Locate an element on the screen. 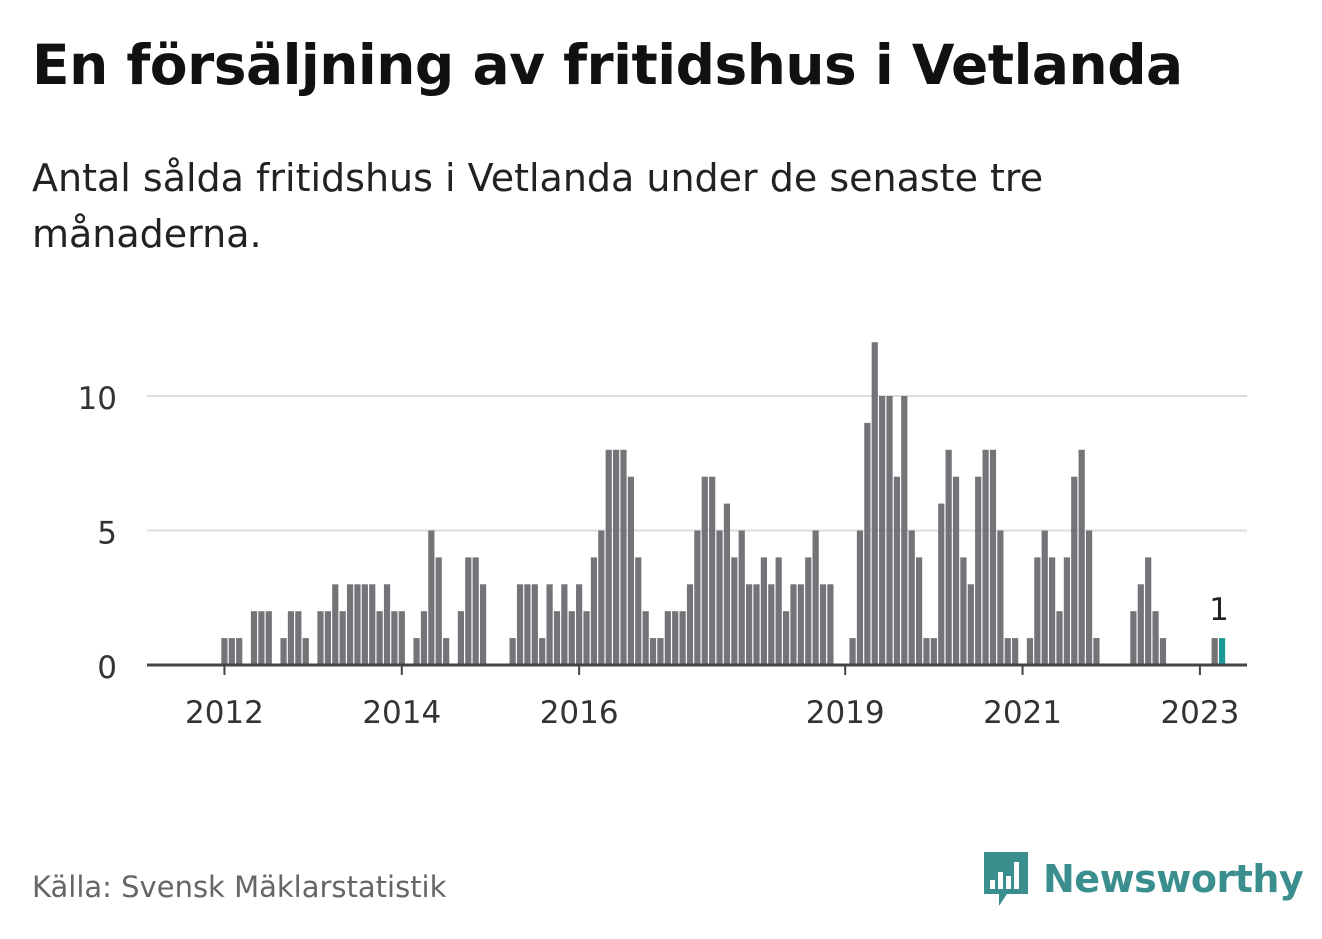  x-axis: 2012 2014 2016 2019 2021 2023 is located at coordinates (697, 697).